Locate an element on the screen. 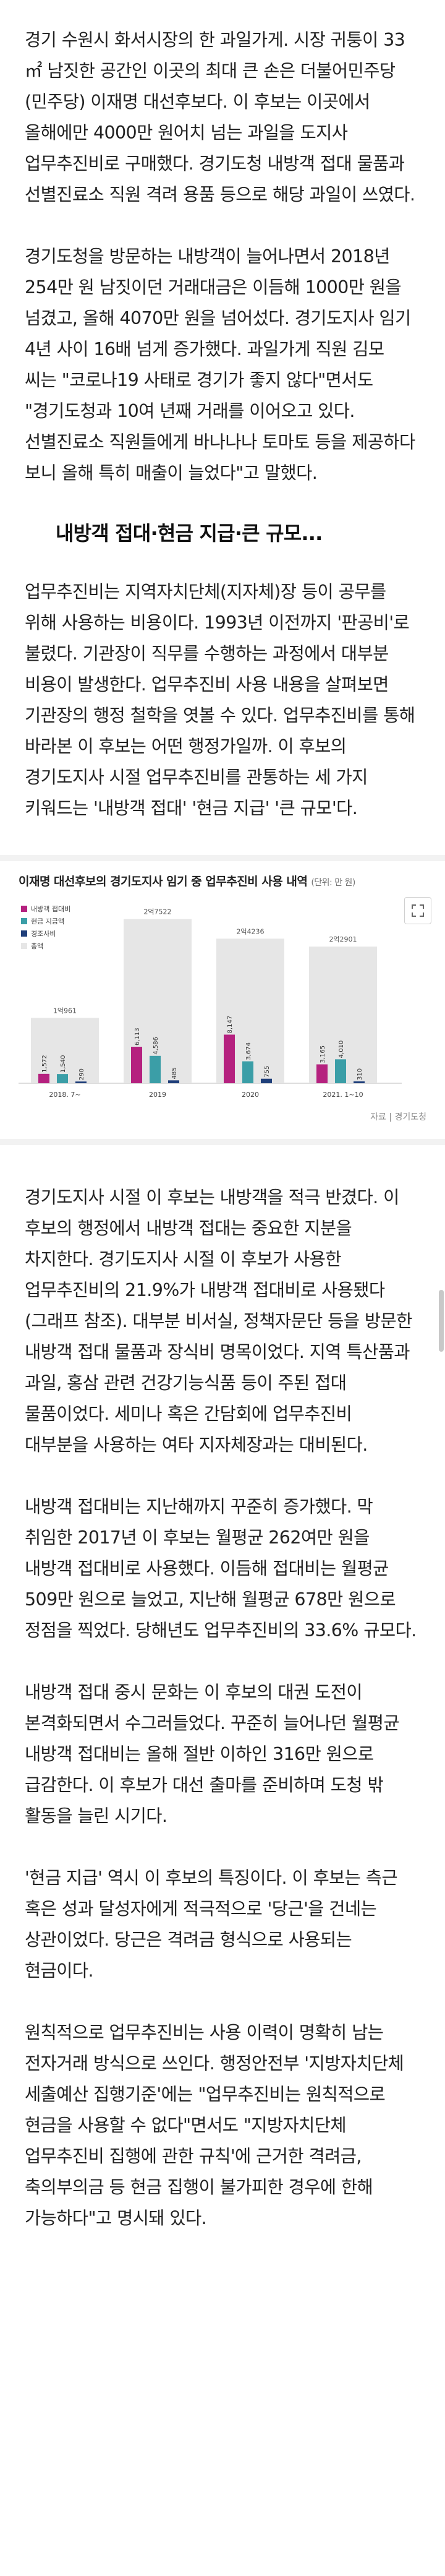  total-label: 1억961 is located at coordinates (65, 1011).